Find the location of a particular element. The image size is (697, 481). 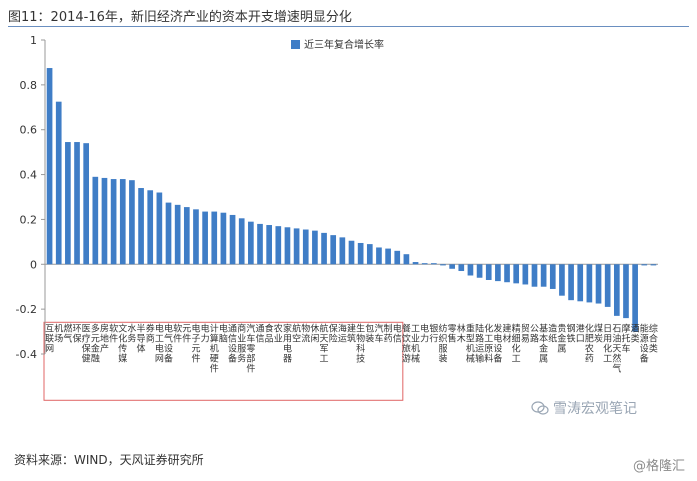

x-tick-label: 家用电器 is located at coordinates (287, 343).